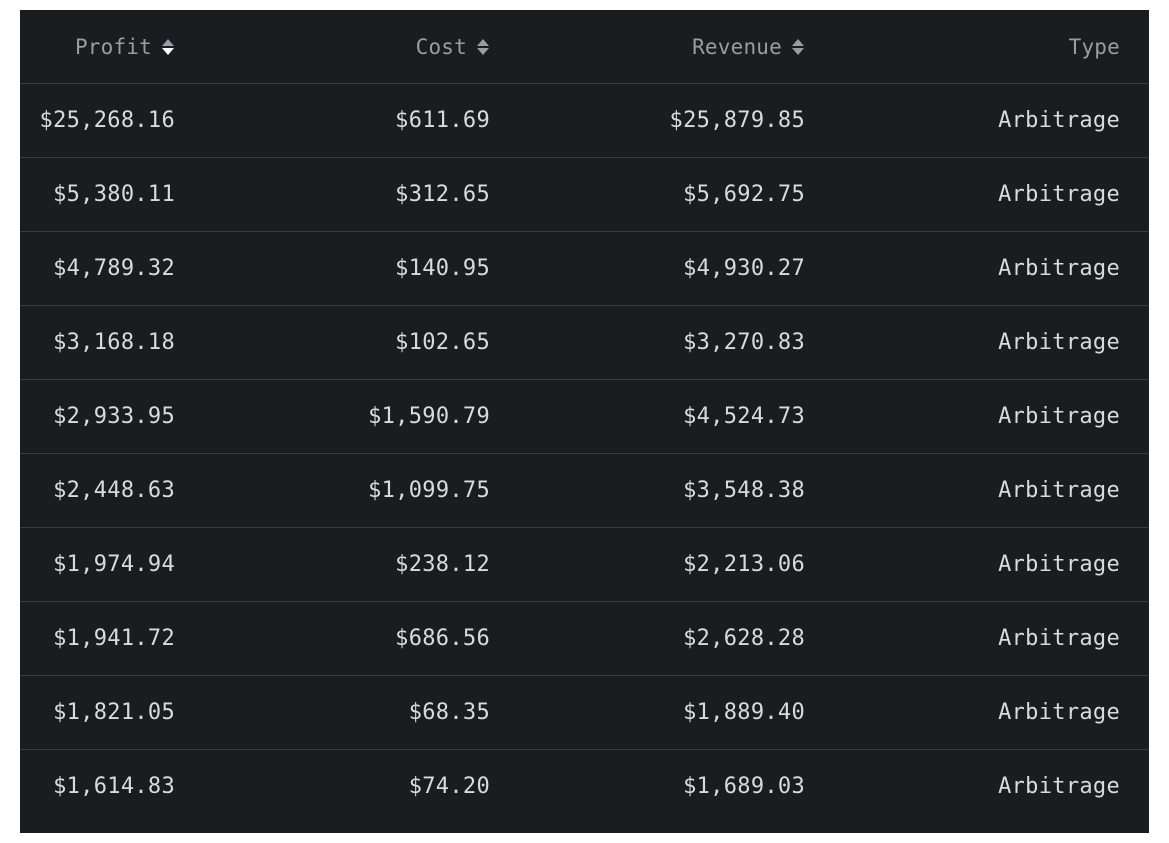 Image resolution: width=1169 pixels, height=843 pixels. What do you see at coordinates (584, 417) in the screenshot?
I see `table-row: $2,933.95 $1,590.79 $4,524.73 Arbitrage` at bounding box center [584, 417].